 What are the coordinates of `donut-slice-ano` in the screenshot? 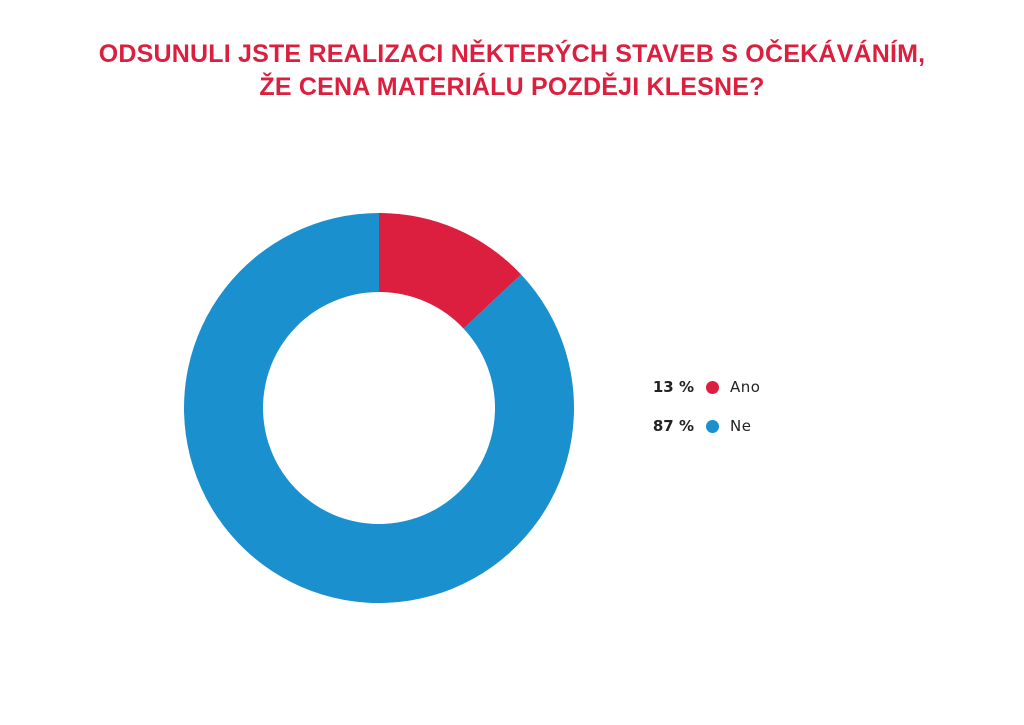 It's located at (450, 271).